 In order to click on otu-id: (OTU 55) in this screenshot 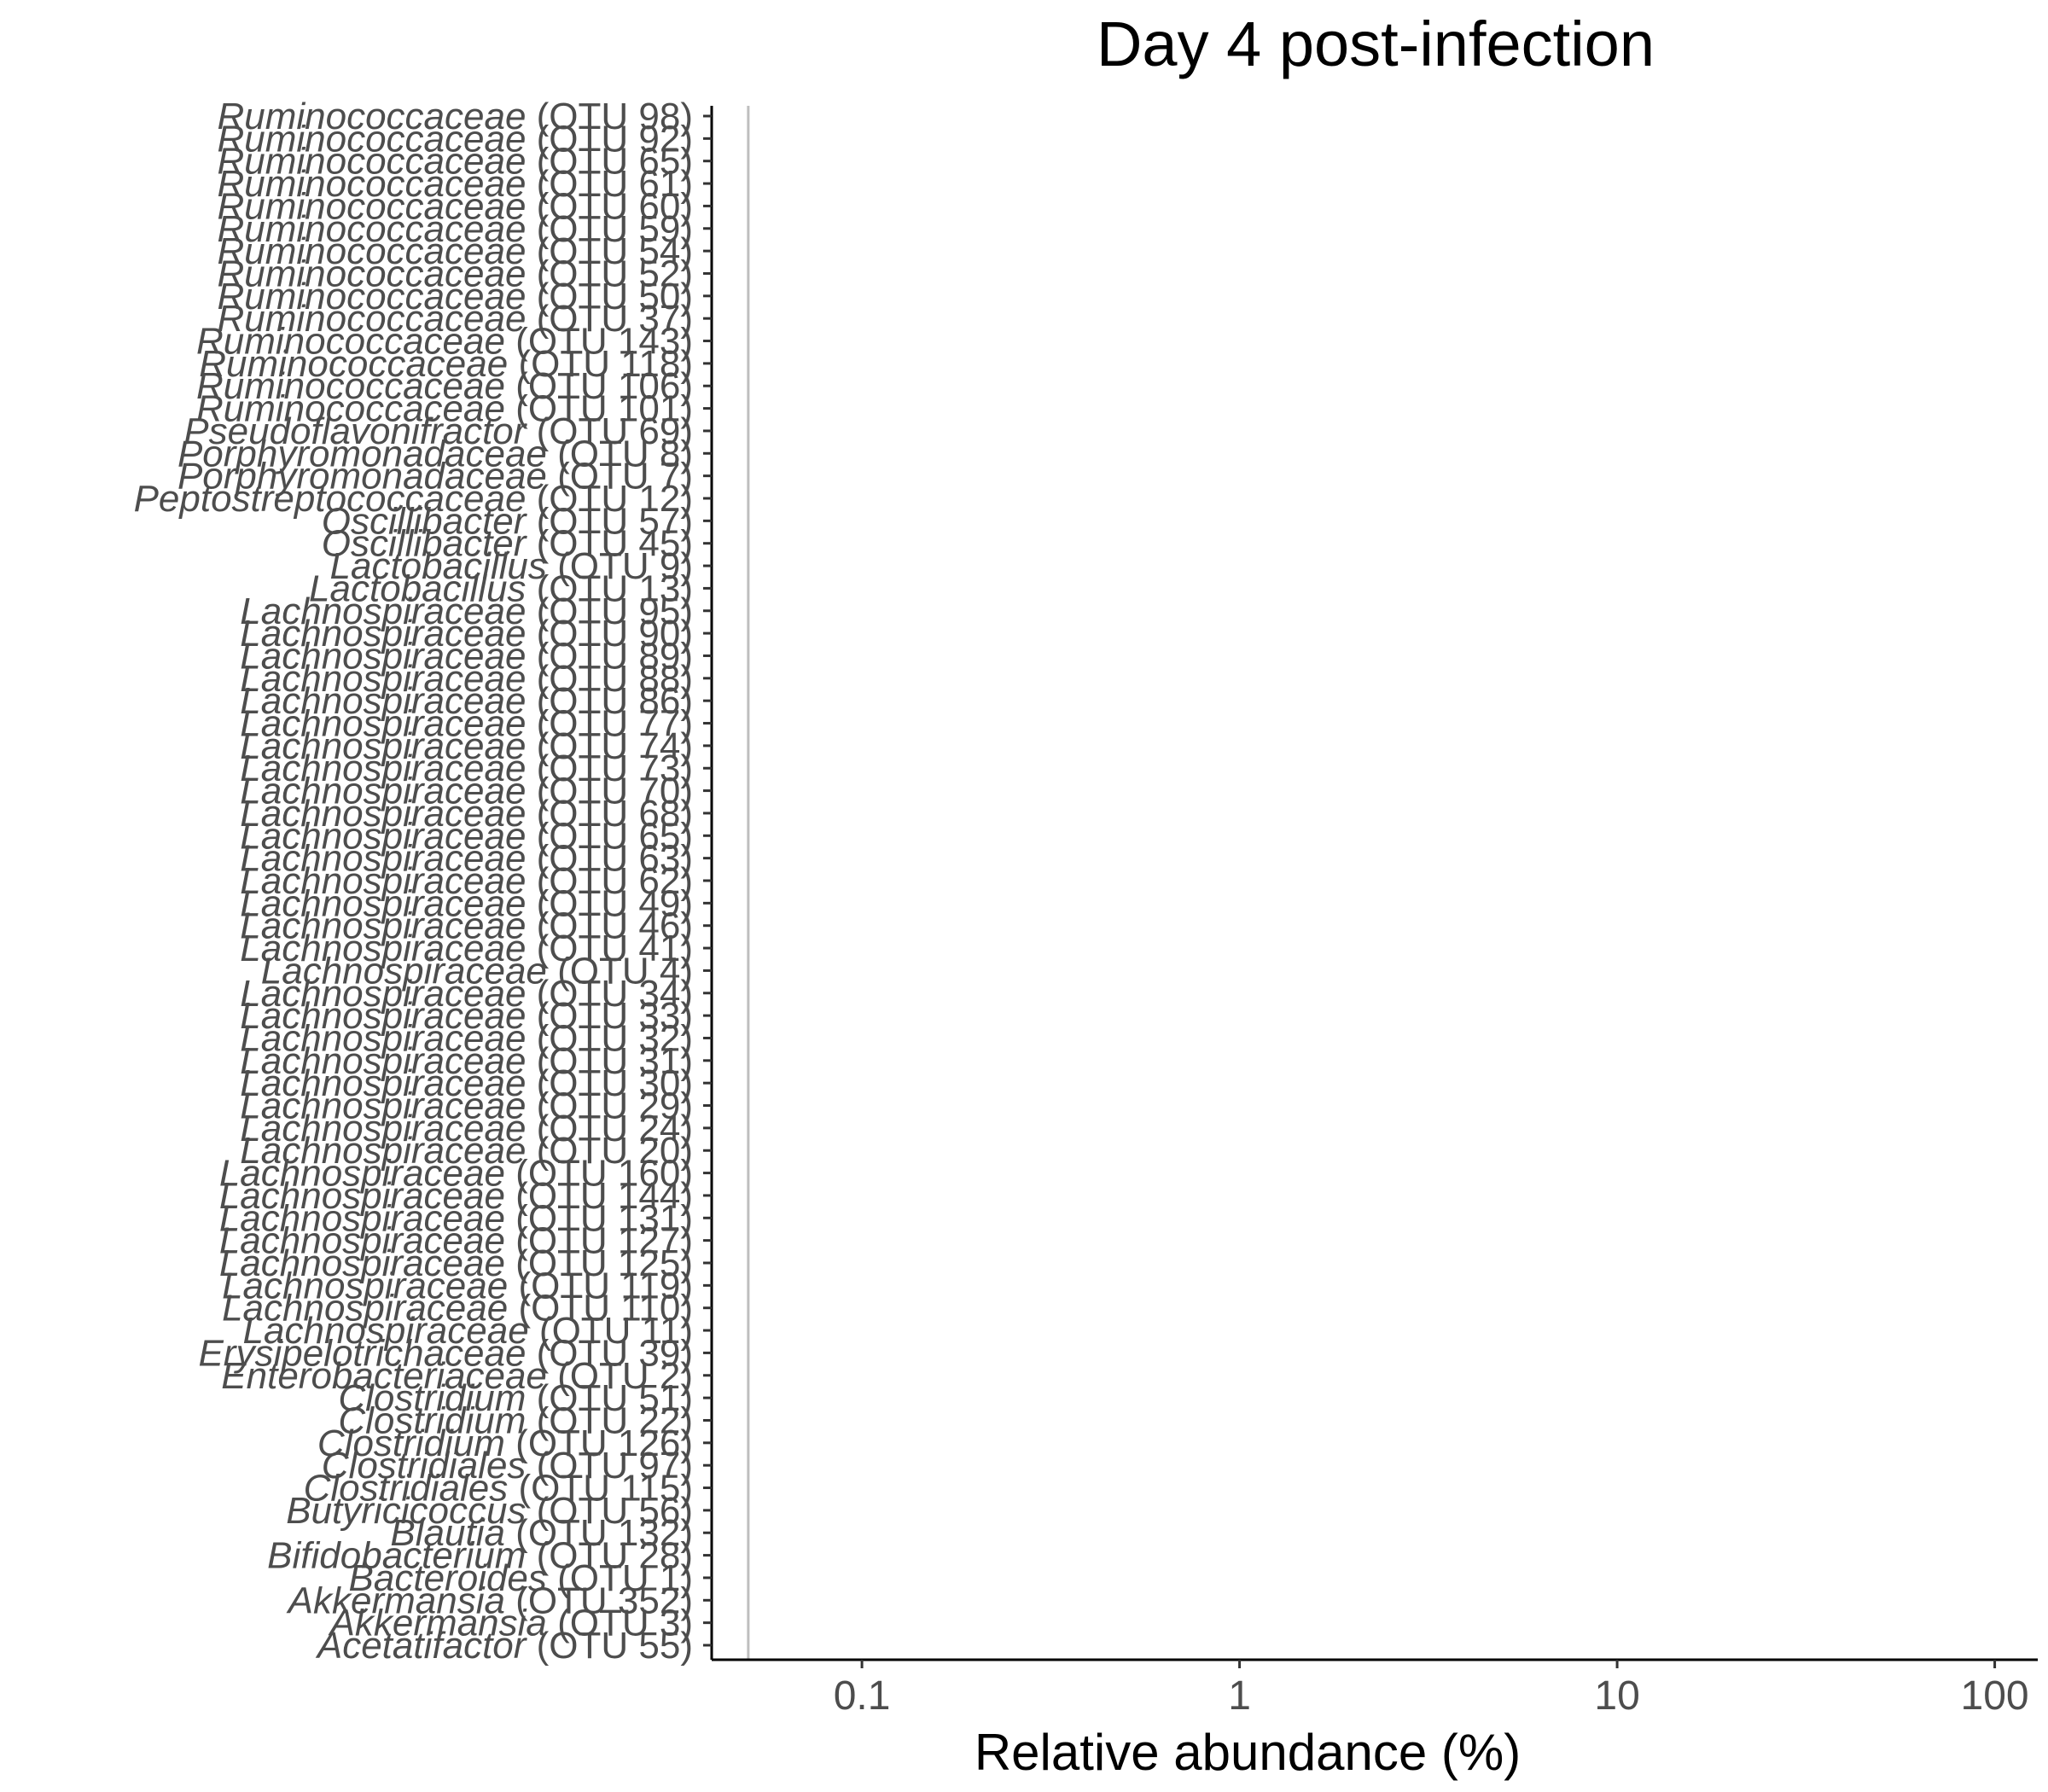, I will do `click(609, 1646)`.